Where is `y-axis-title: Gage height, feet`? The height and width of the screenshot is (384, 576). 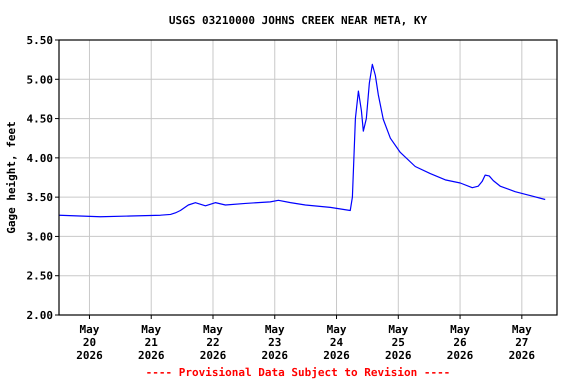 y-axis-title: Gage height, feet is located at coordinates (11, 177).